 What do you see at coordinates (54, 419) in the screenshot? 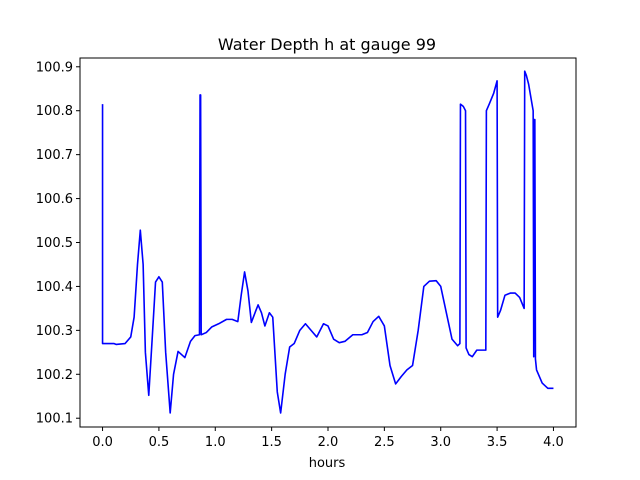
I see `y-tick-label: 100.1` at bounding box center [54, 419].